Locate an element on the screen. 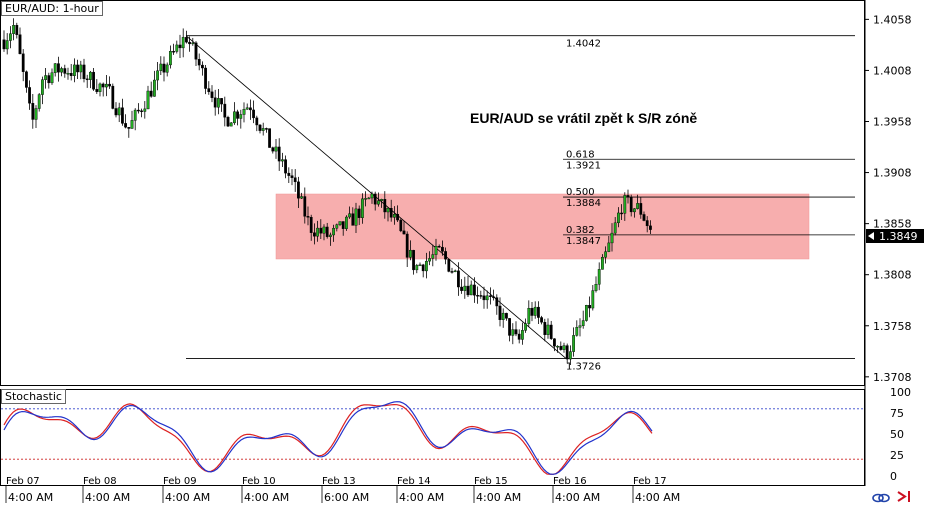  chart-title-label: EUR/AUD: 1-hour is located at coordinates (52, 8).